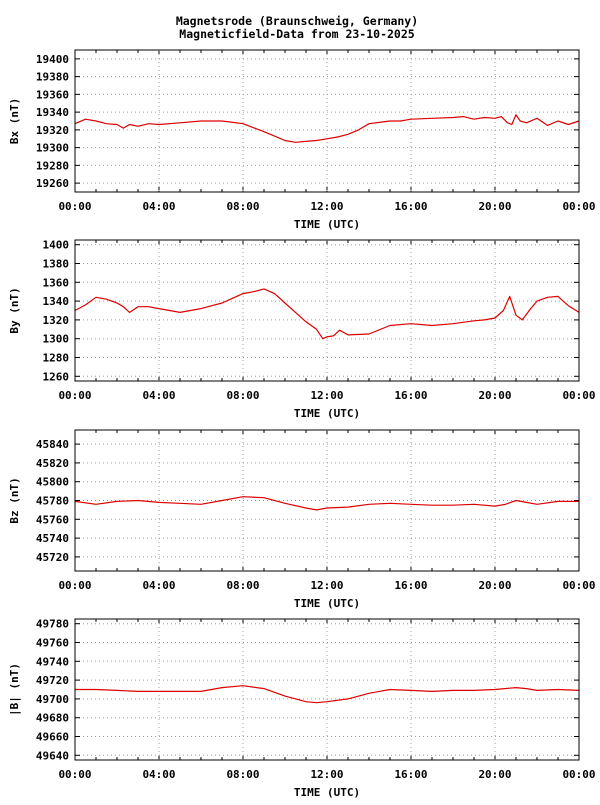 Image resolution: width=600 pixels, height=805 pixels. Describe the element at coordinates (56, 376) in the screenshot. I see `y-tick-label: 1260` at that location.